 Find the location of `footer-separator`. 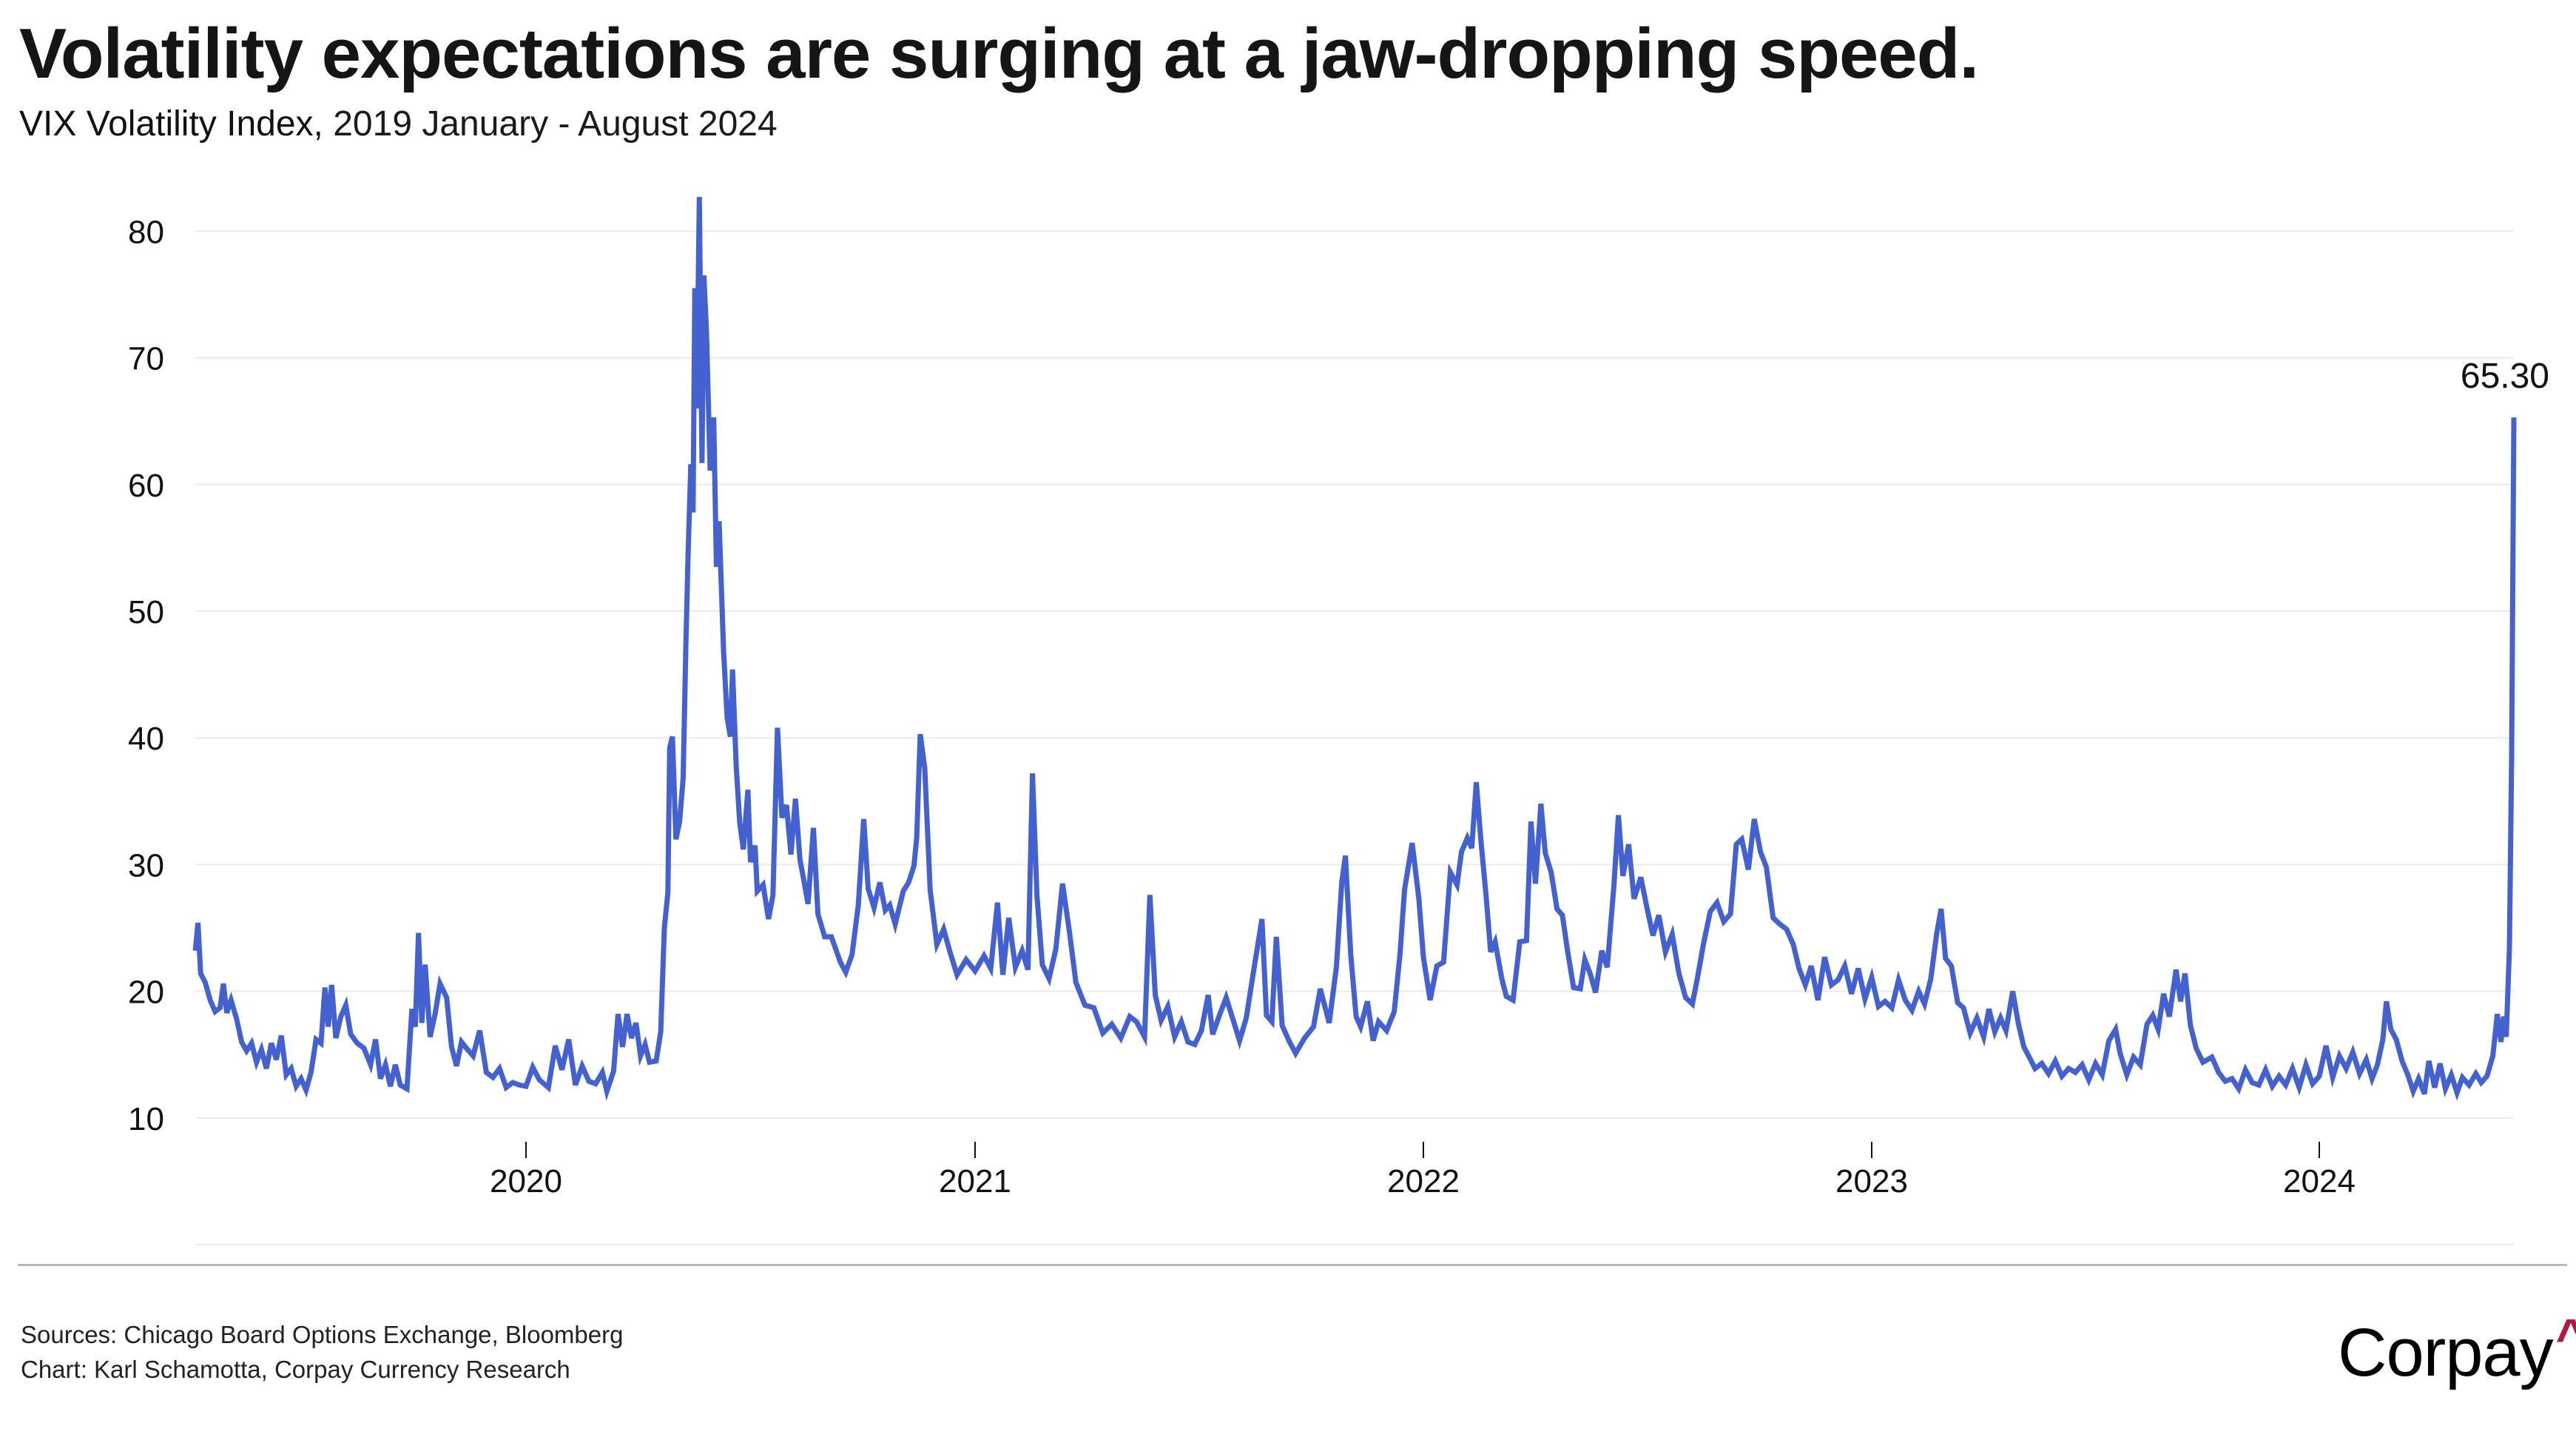

footer-separator is located at coordinates (1292, 1265).